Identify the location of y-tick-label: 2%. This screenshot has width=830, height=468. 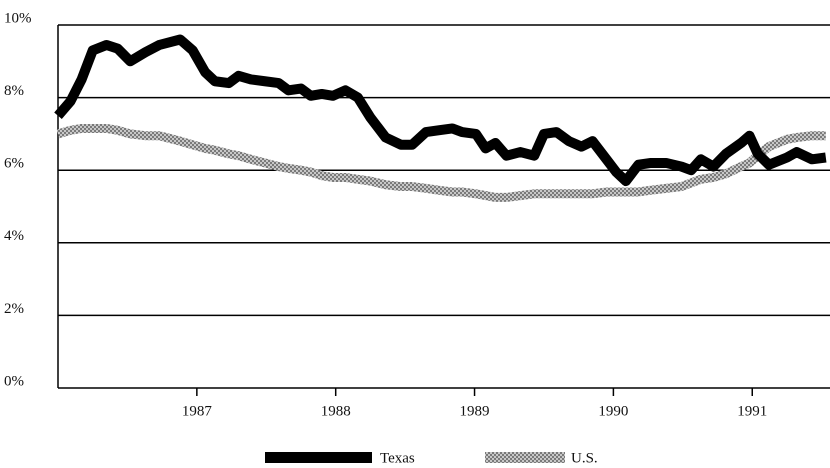
(14, 309).